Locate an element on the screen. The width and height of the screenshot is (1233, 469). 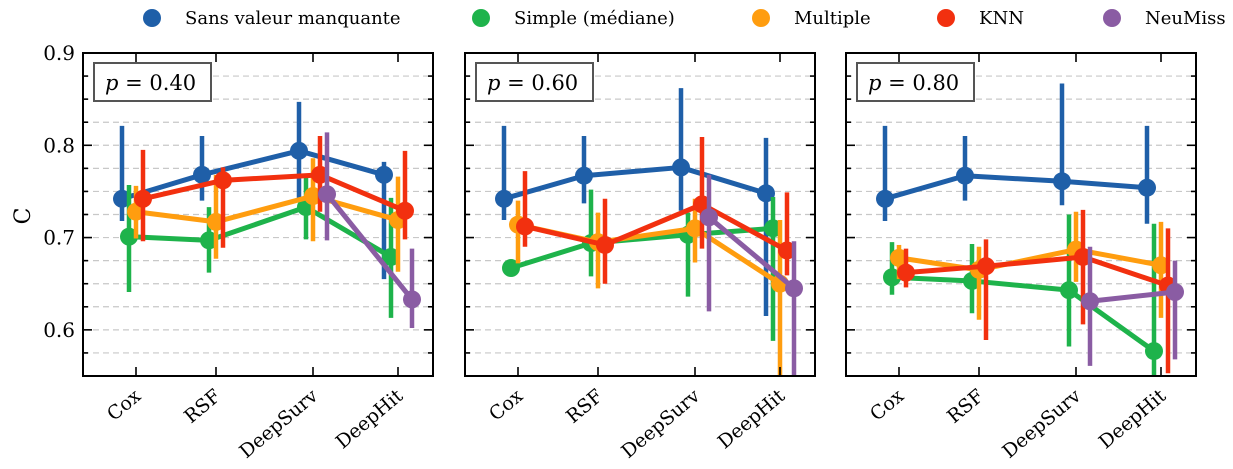
p-value: 0.80 is located at coordinates (935, 83).